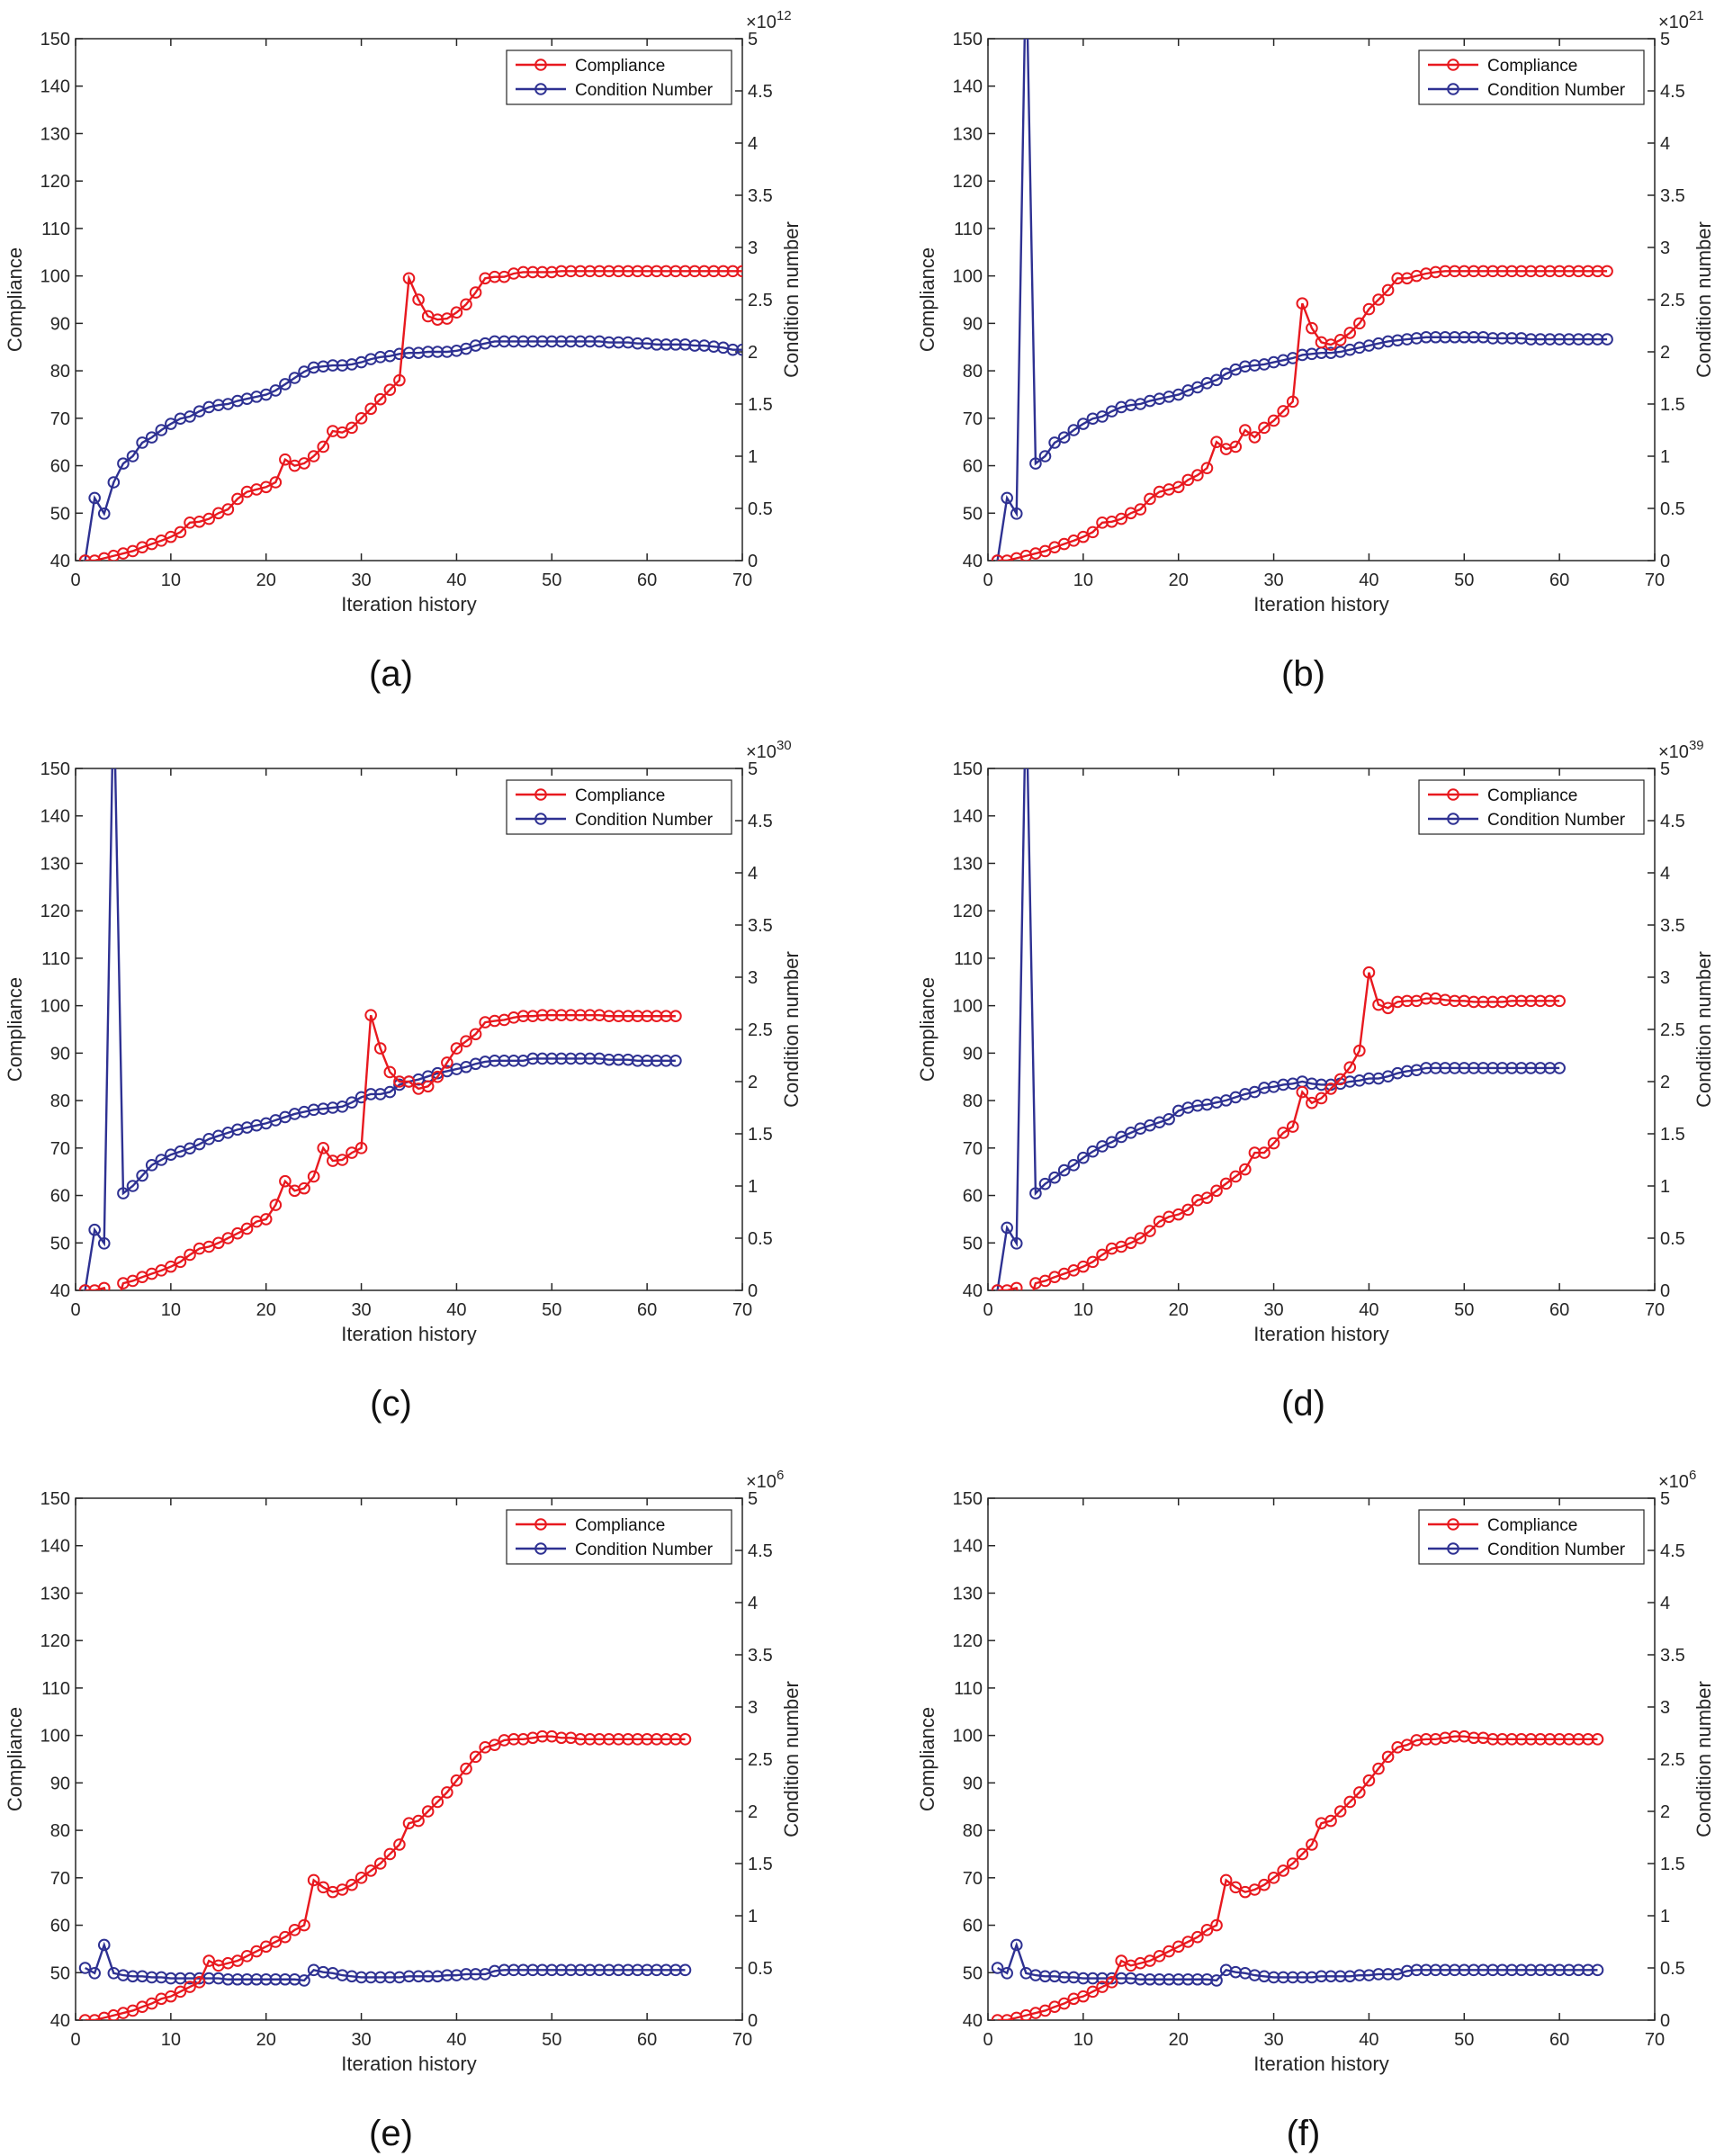 This screenshot has width=1724, height=2156. I want to click on panel-label: (e), so click(391, 2133).